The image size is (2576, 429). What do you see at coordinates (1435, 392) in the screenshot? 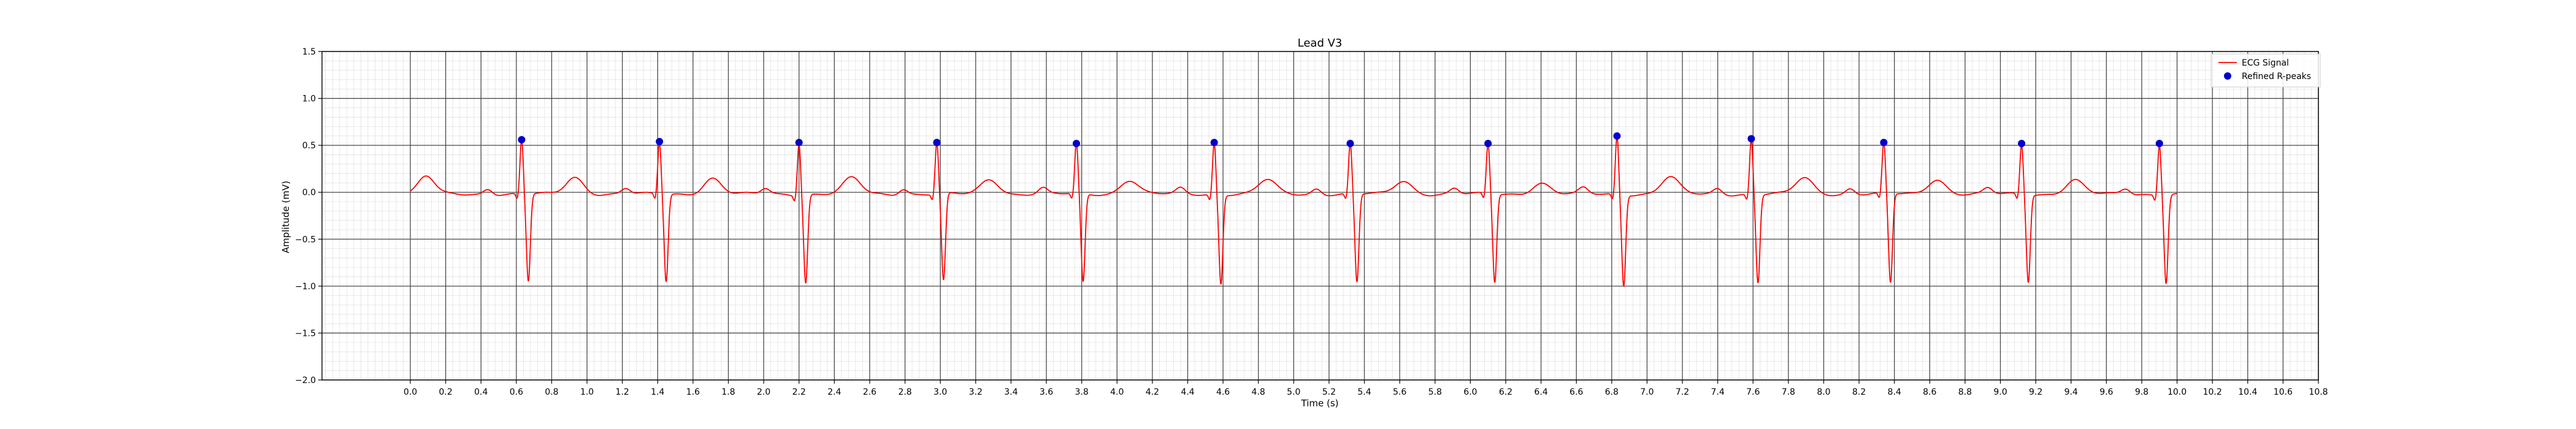
I see `x-tick-label: 5.8` at bounding box center [1435, 392].